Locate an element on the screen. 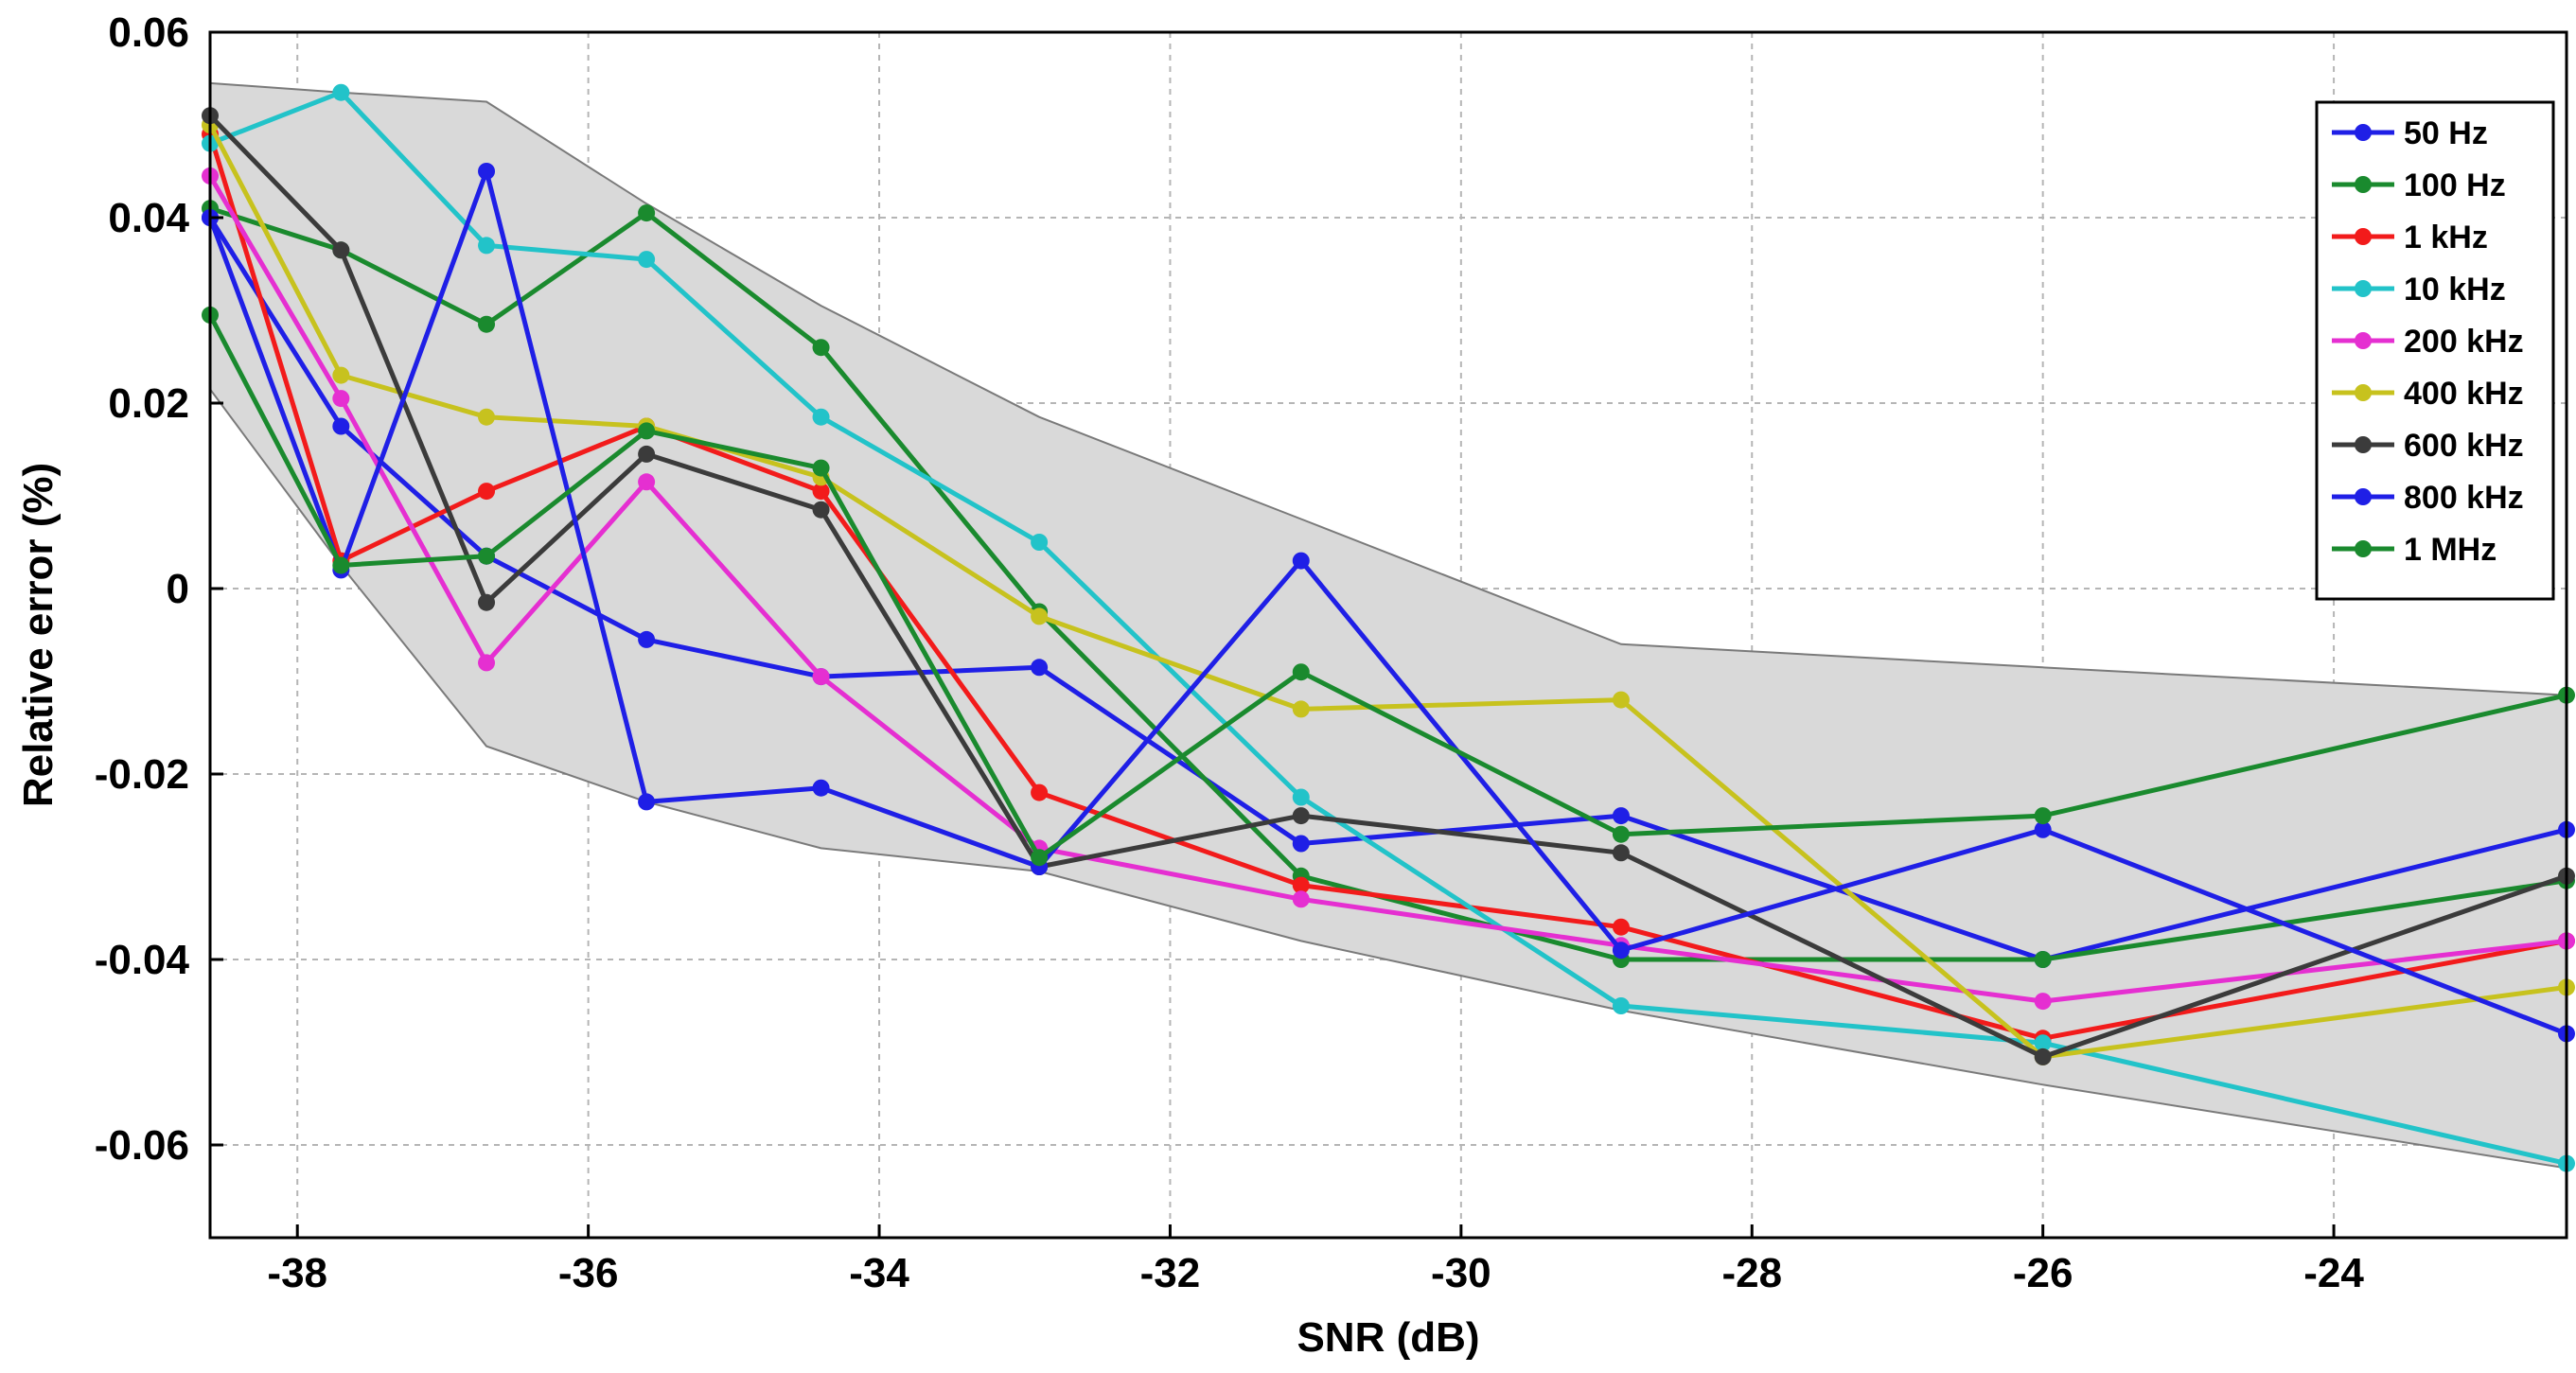 The image size is (2576, 1373). x-tick-label: -24 is located at coordinates (2333, 1273).